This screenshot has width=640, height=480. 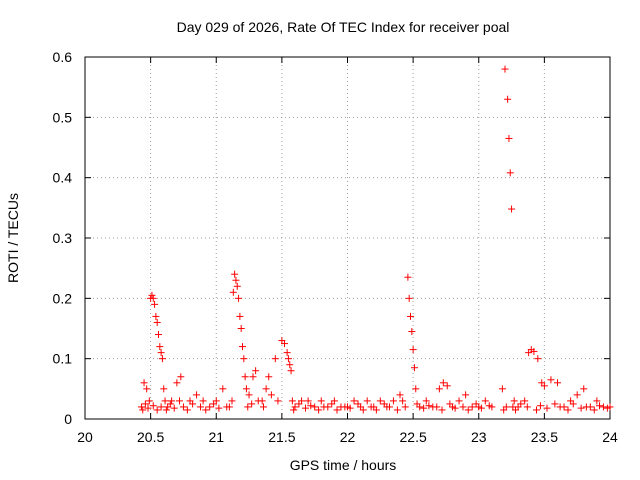 What do you see at coordinates (479, 437) in the screenshot?
I see `x-tick-label: 23` at bounding box center [479, 437].